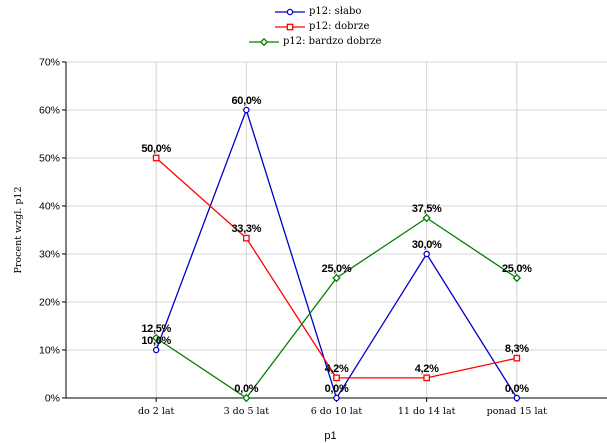  What do you see at coordinates (264, 41) in the screenshot?
I see `legend-swatch-bardzo-dobrze` at bounding box center [264, 41].